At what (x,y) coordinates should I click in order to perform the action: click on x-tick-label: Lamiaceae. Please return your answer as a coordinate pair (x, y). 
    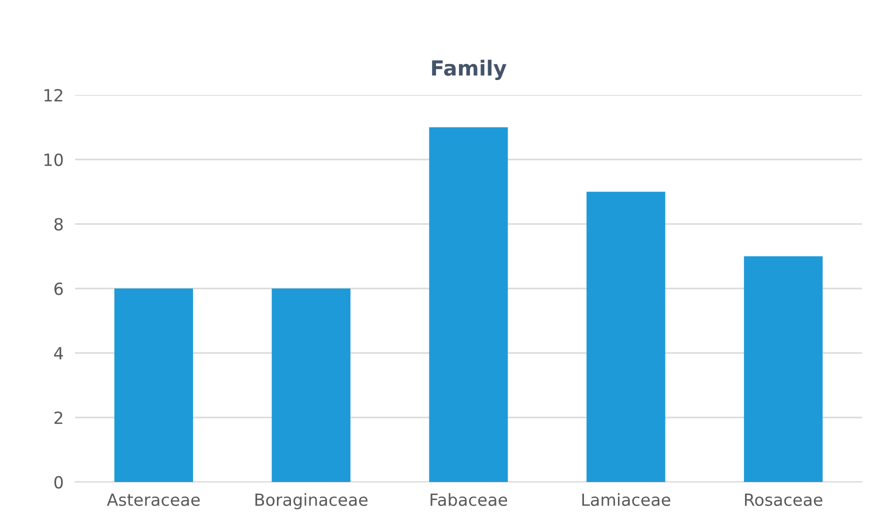
    Looking at the image, I should click on (626, 499).